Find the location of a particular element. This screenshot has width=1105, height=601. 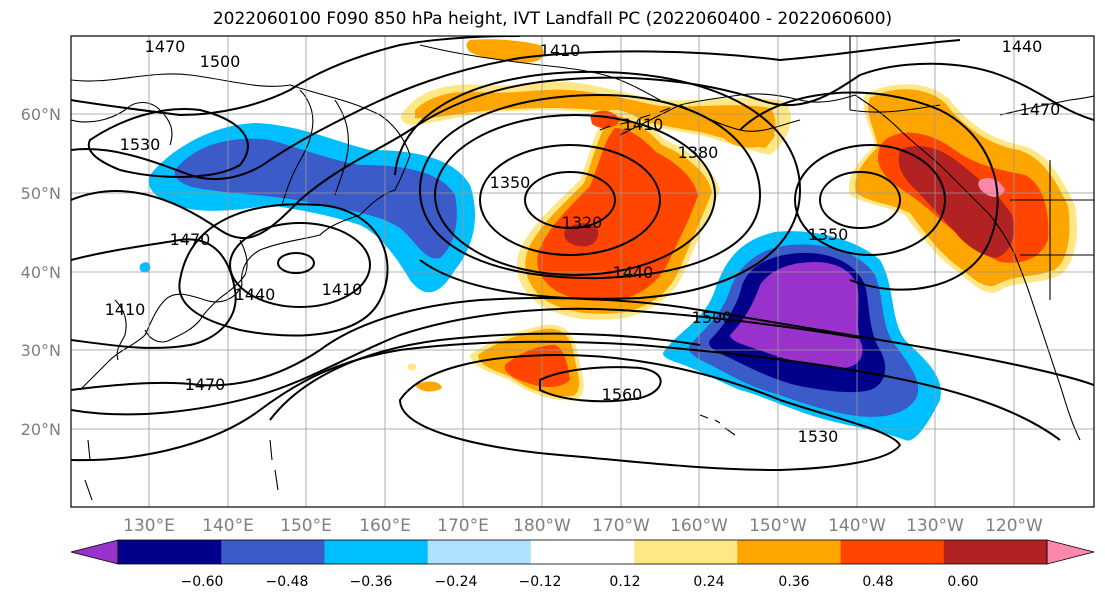

lat-label: 20°N is located at coordinates (41, 429).